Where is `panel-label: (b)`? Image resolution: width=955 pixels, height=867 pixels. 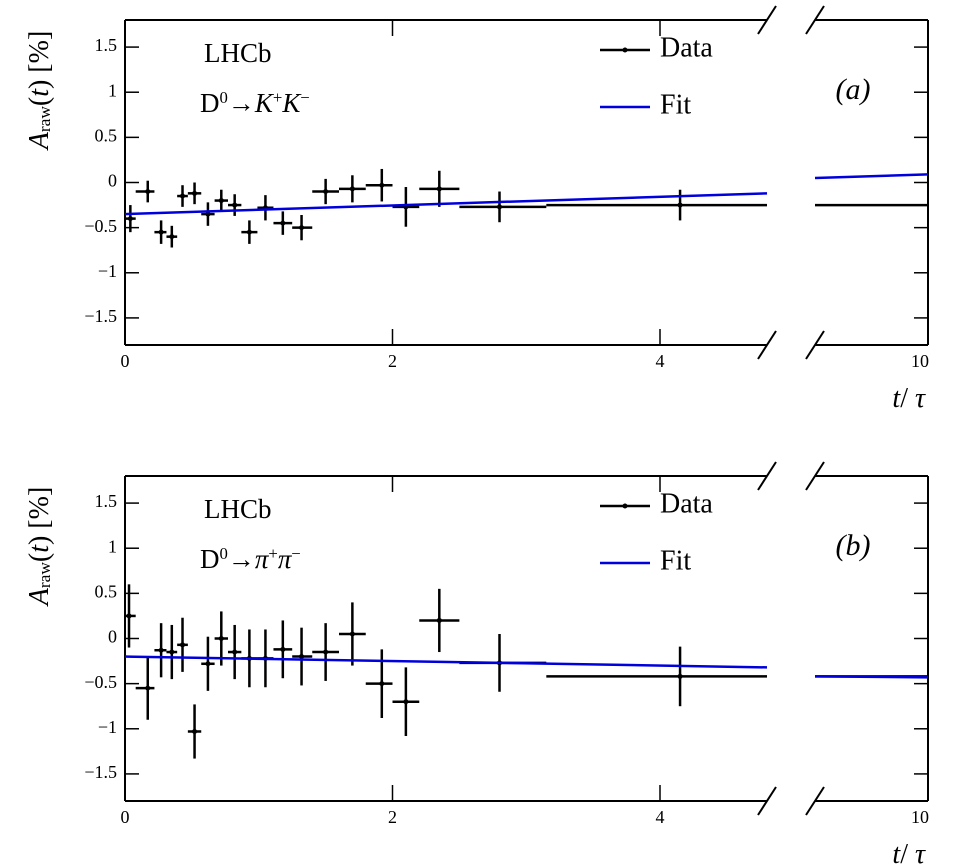
panel-label: (b) is located at coordinates (853, 545).